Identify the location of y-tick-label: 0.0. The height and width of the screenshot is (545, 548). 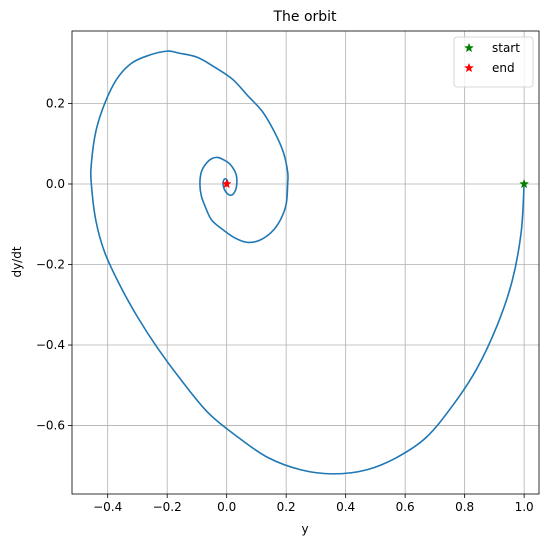
(55, 184).